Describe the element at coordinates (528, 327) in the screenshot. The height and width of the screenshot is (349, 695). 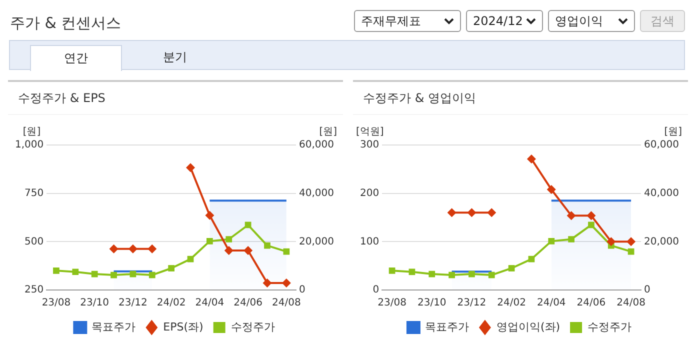
I see `legend-label: 영업이익(좌)` at that location.